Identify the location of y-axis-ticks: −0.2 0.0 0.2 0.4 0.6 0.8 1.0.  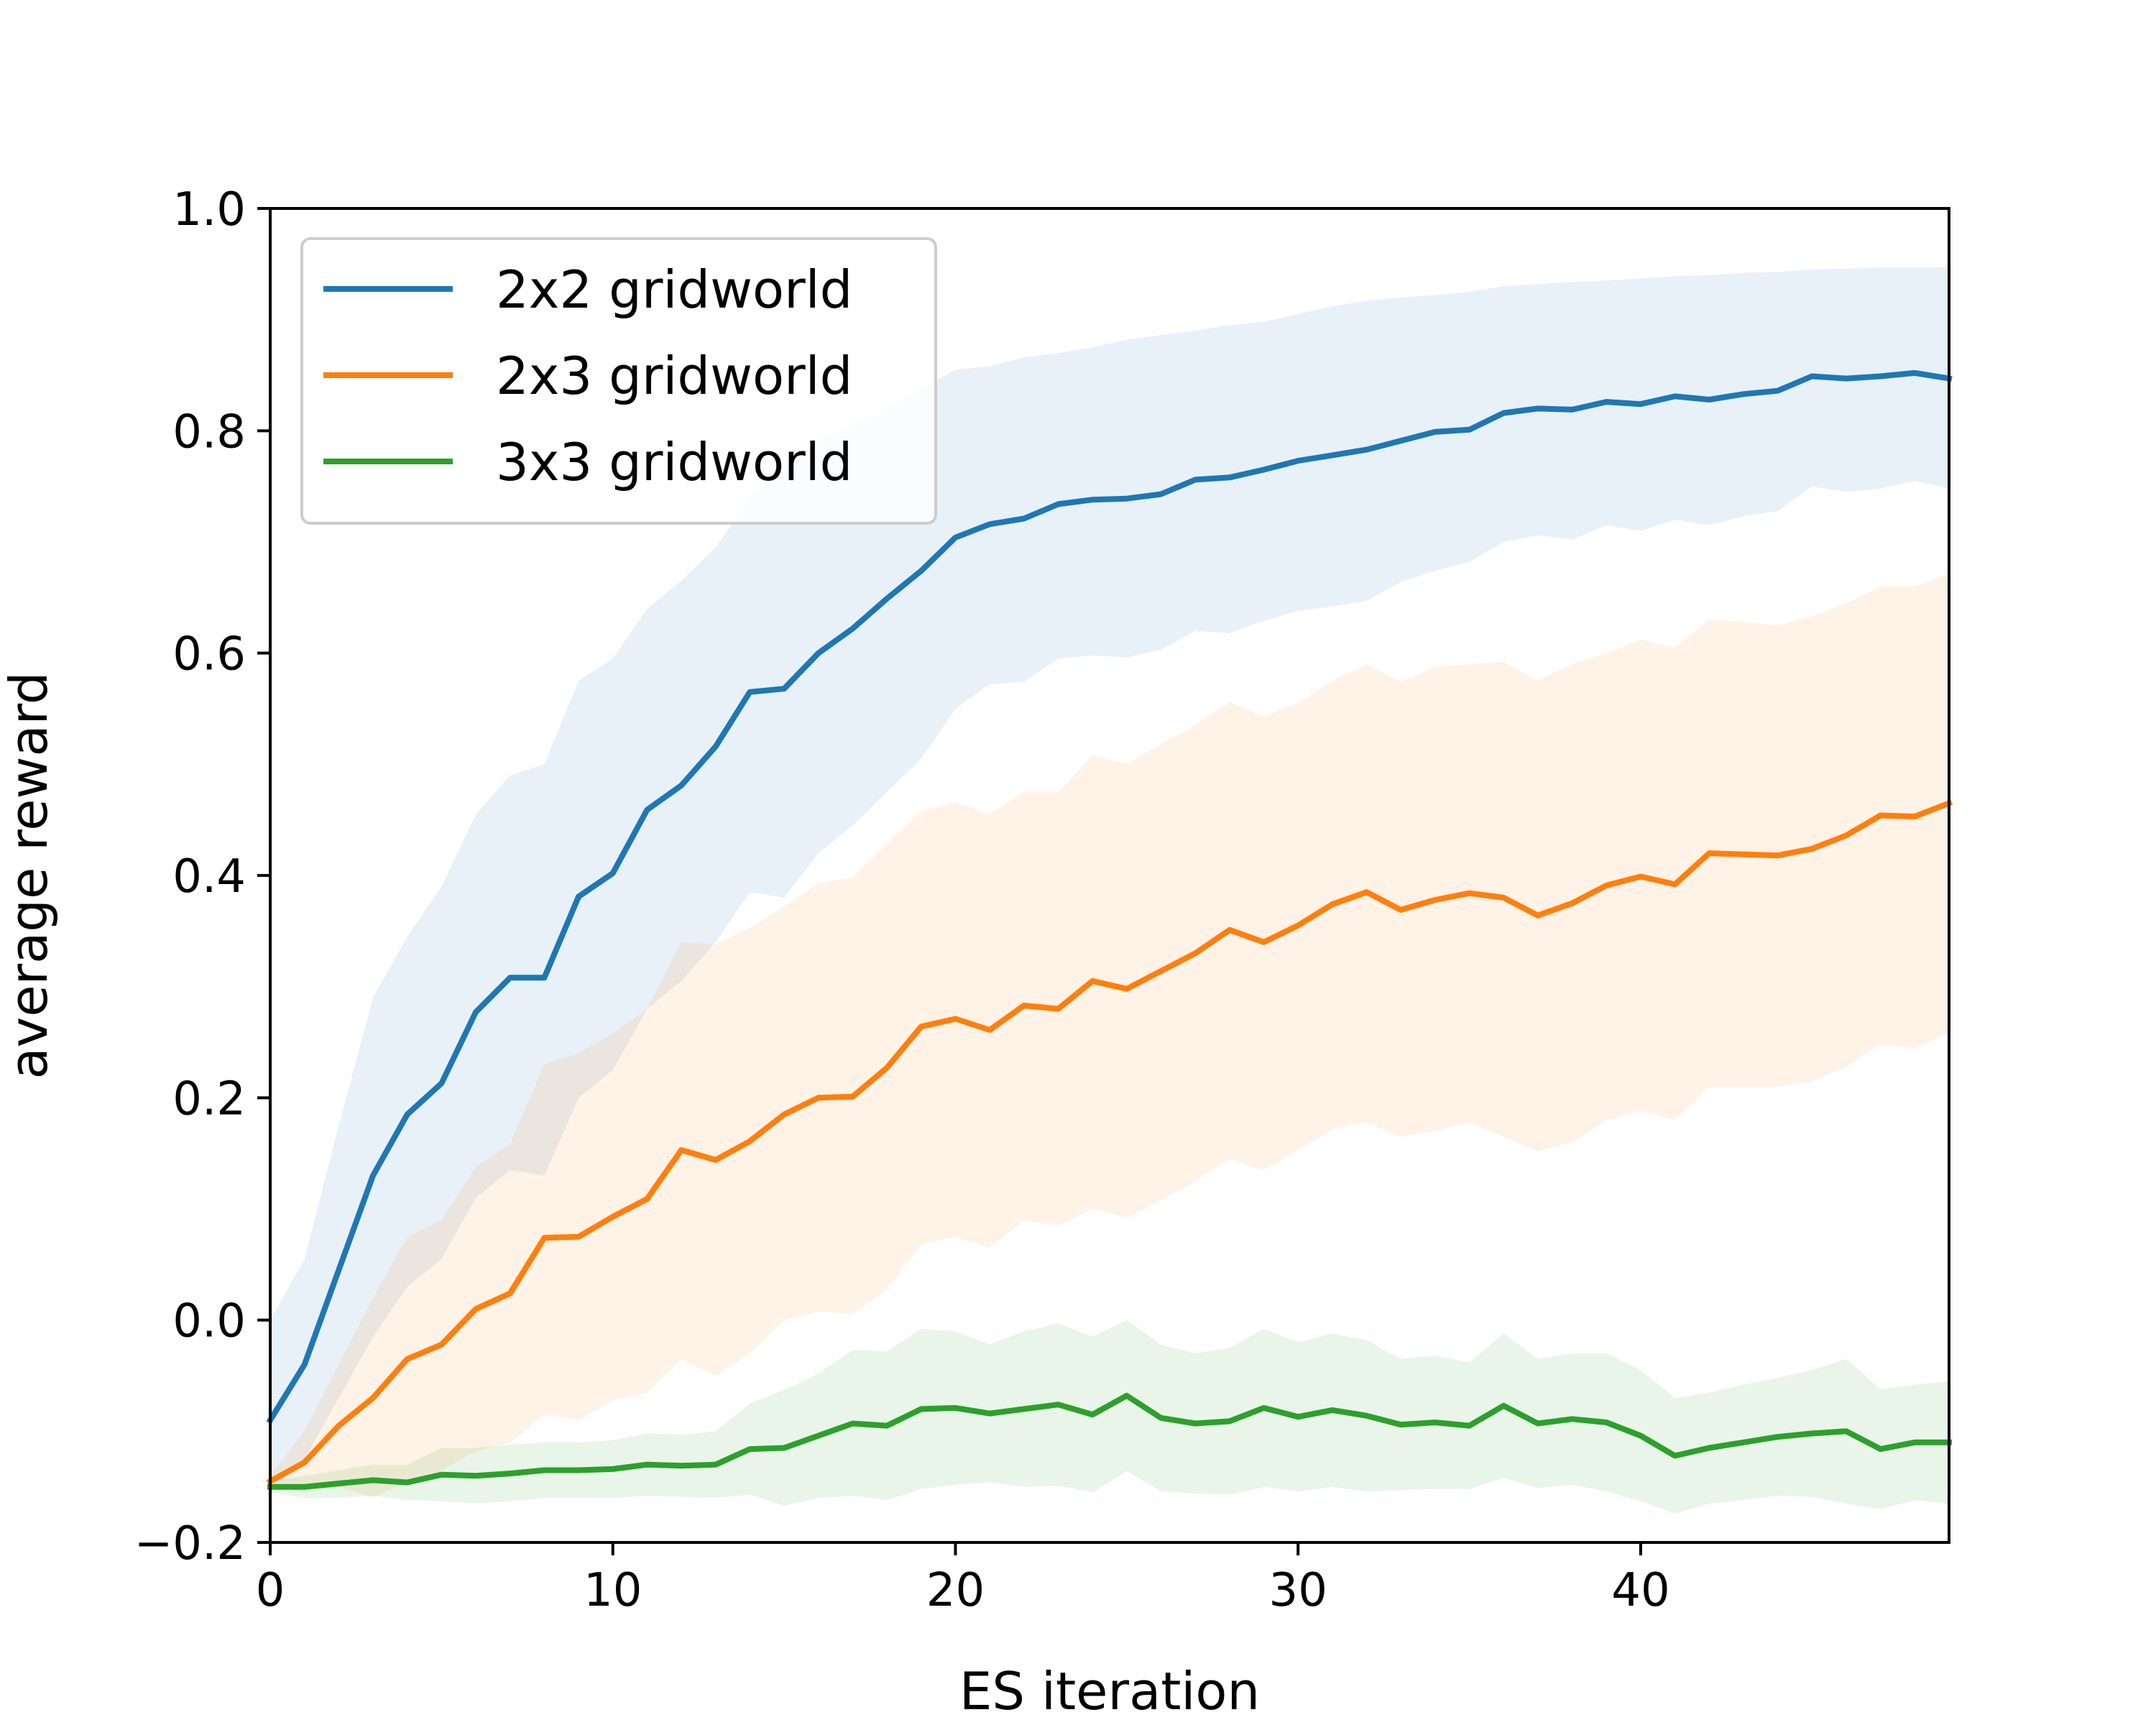
(202, 876).